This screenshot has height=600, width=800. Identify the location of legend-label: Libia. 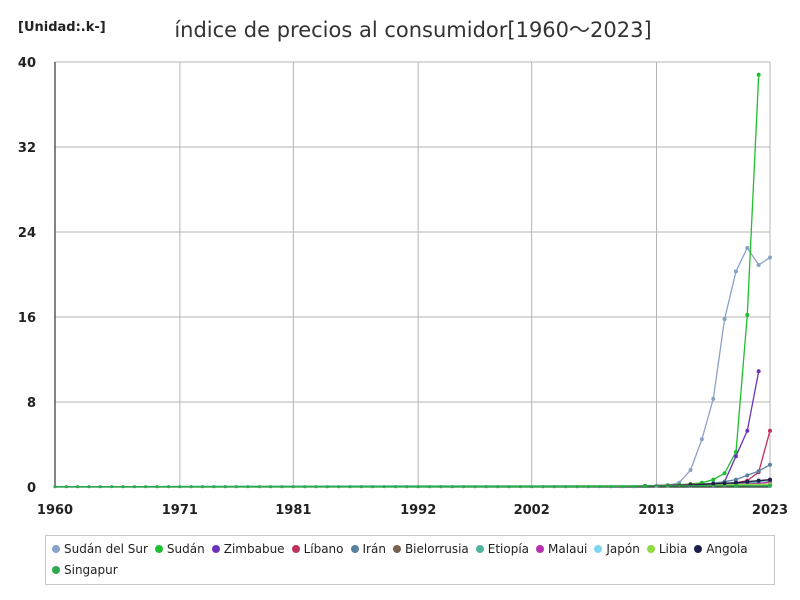
(673, 549).